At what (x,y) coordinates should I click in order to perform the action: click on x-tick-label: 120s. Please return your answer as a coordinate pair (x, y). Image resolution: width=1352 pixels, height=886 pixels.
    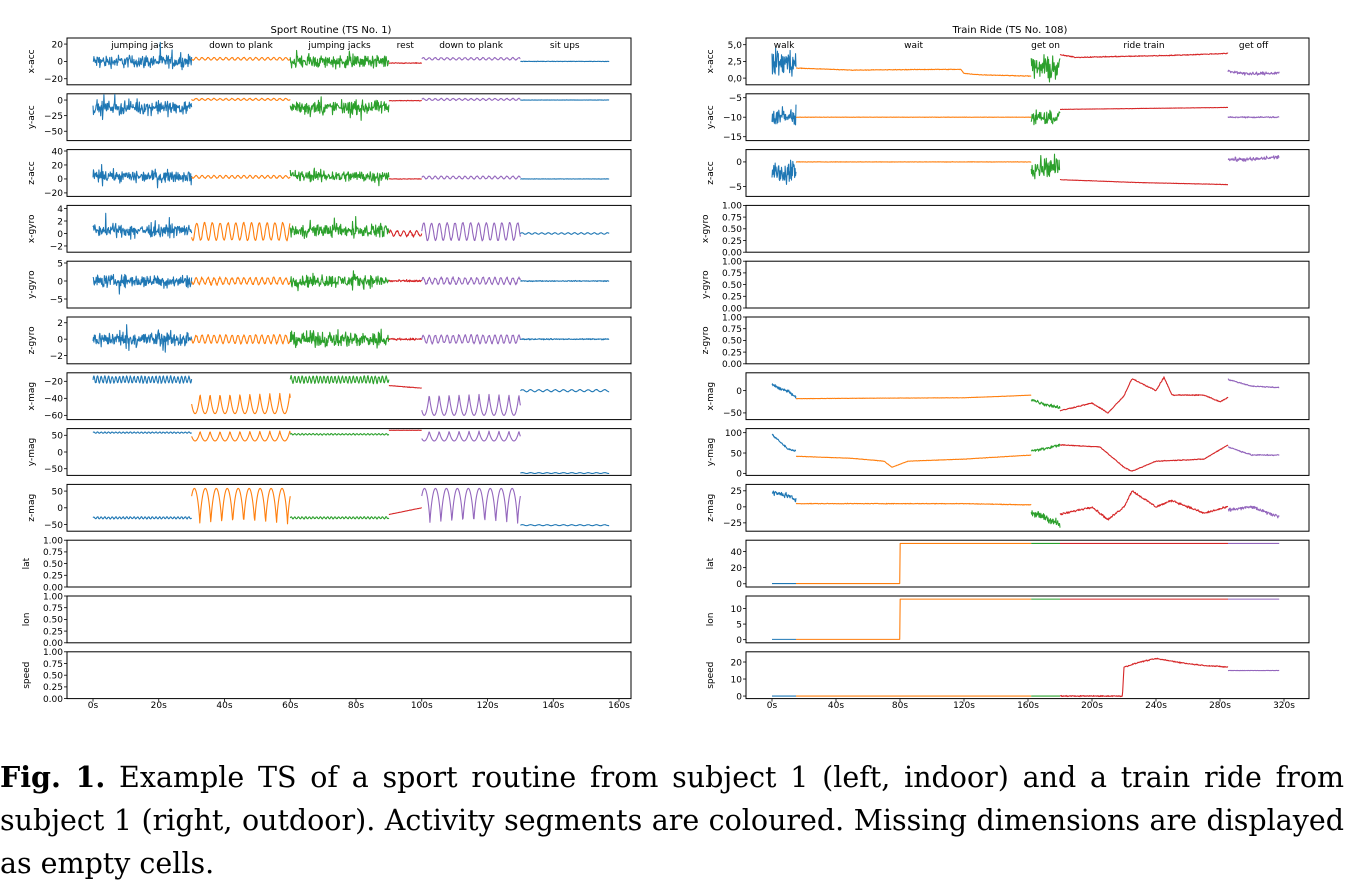
    Looking at the image, I should click on (488, 706).